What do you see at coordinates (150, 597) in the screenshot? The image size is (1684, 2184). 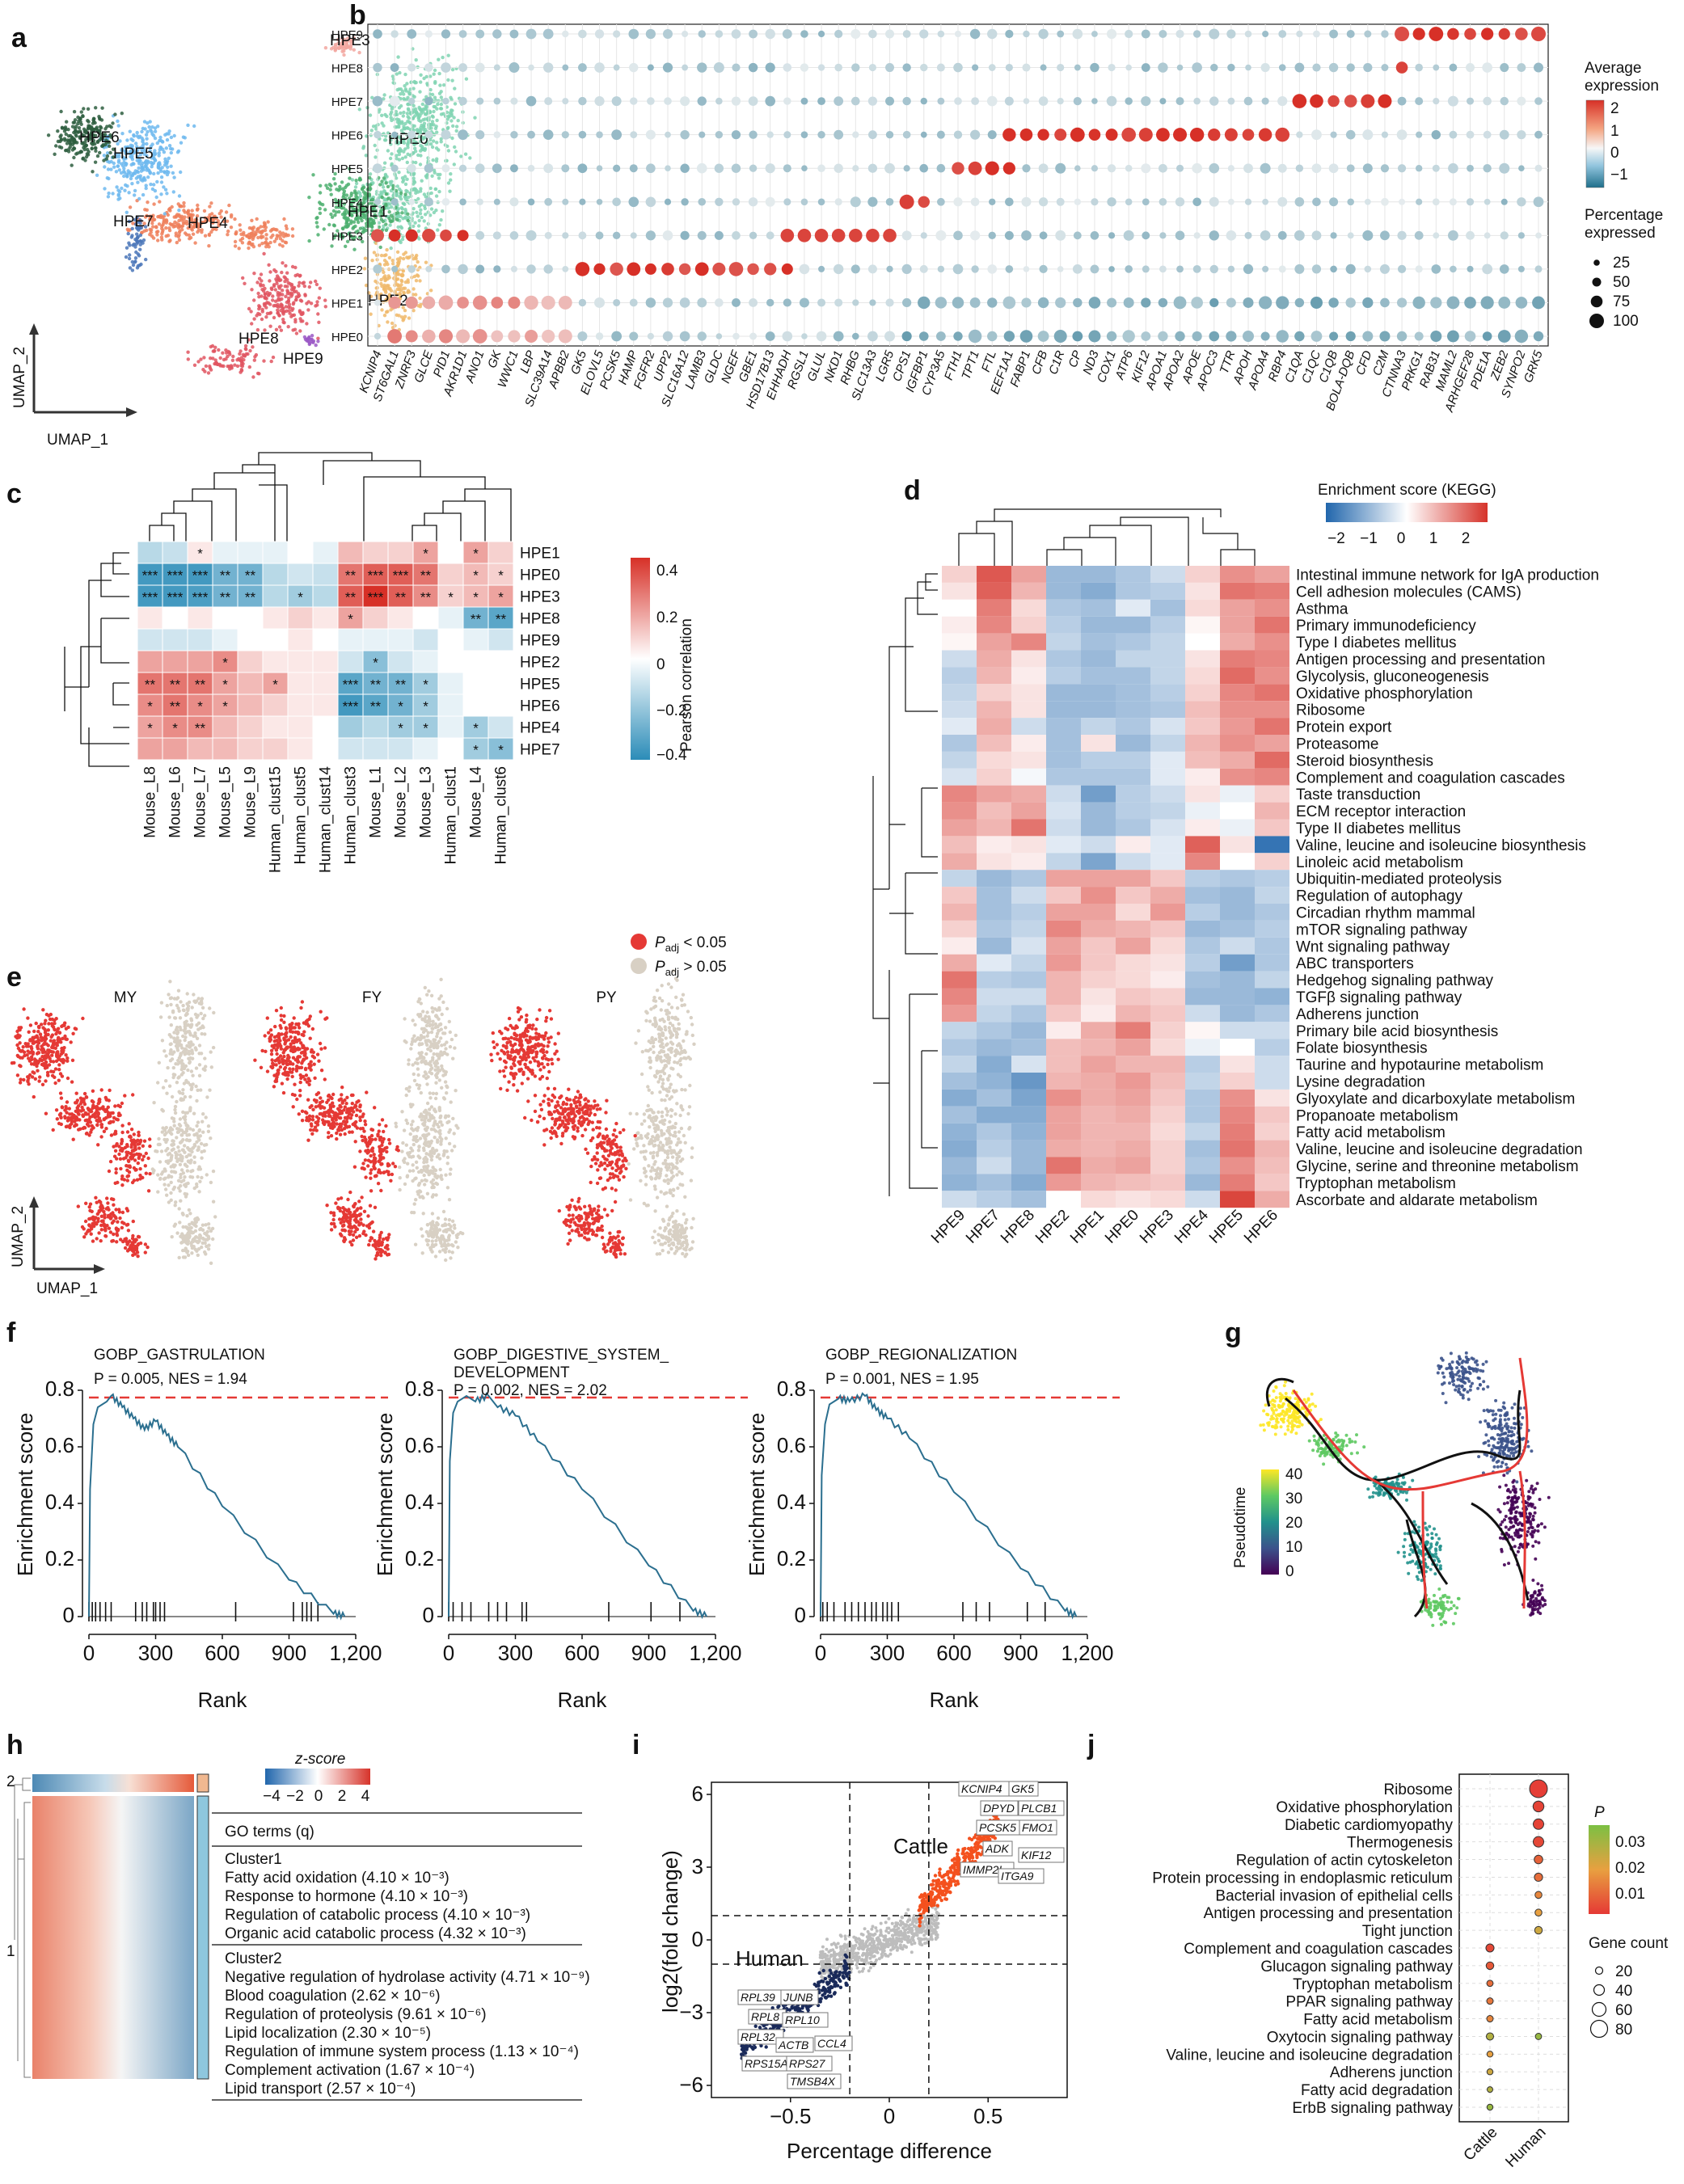 I see `c-star: ***` at bounding box center [150, 597].